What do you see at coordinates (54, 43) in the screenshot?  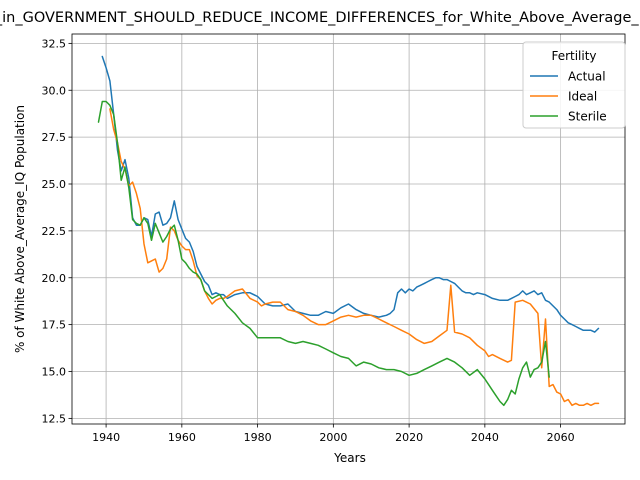 I see `y-tick-label: 32.5` at bounding box center [54, 43].